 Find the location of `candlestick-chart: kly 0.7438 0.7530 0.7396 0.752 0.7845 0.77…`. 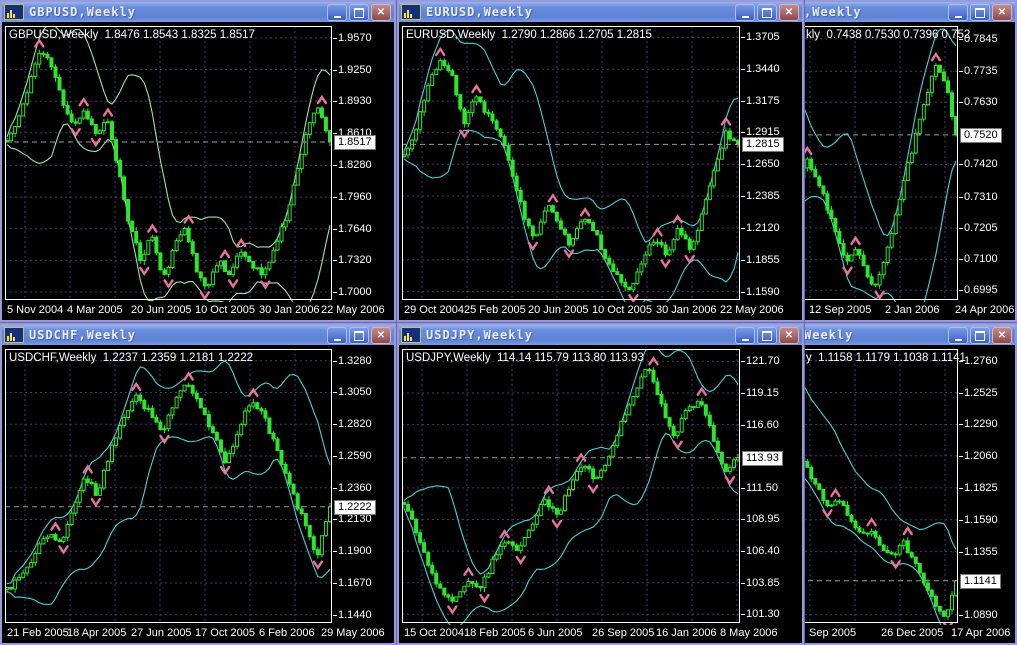

candlestick-chart: kly 0.7438 0.7530 0.7396 0.752 0.7845 0.77… is located at coordinates (878, 171).